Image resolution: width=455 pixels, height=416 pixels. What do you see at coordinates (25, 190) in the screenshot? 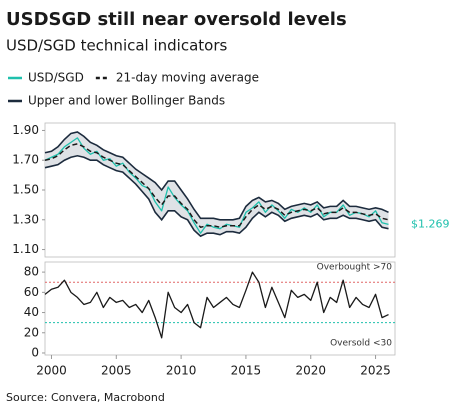
I see `y-tick-label: 1.50` at bounding box center [25, 190].